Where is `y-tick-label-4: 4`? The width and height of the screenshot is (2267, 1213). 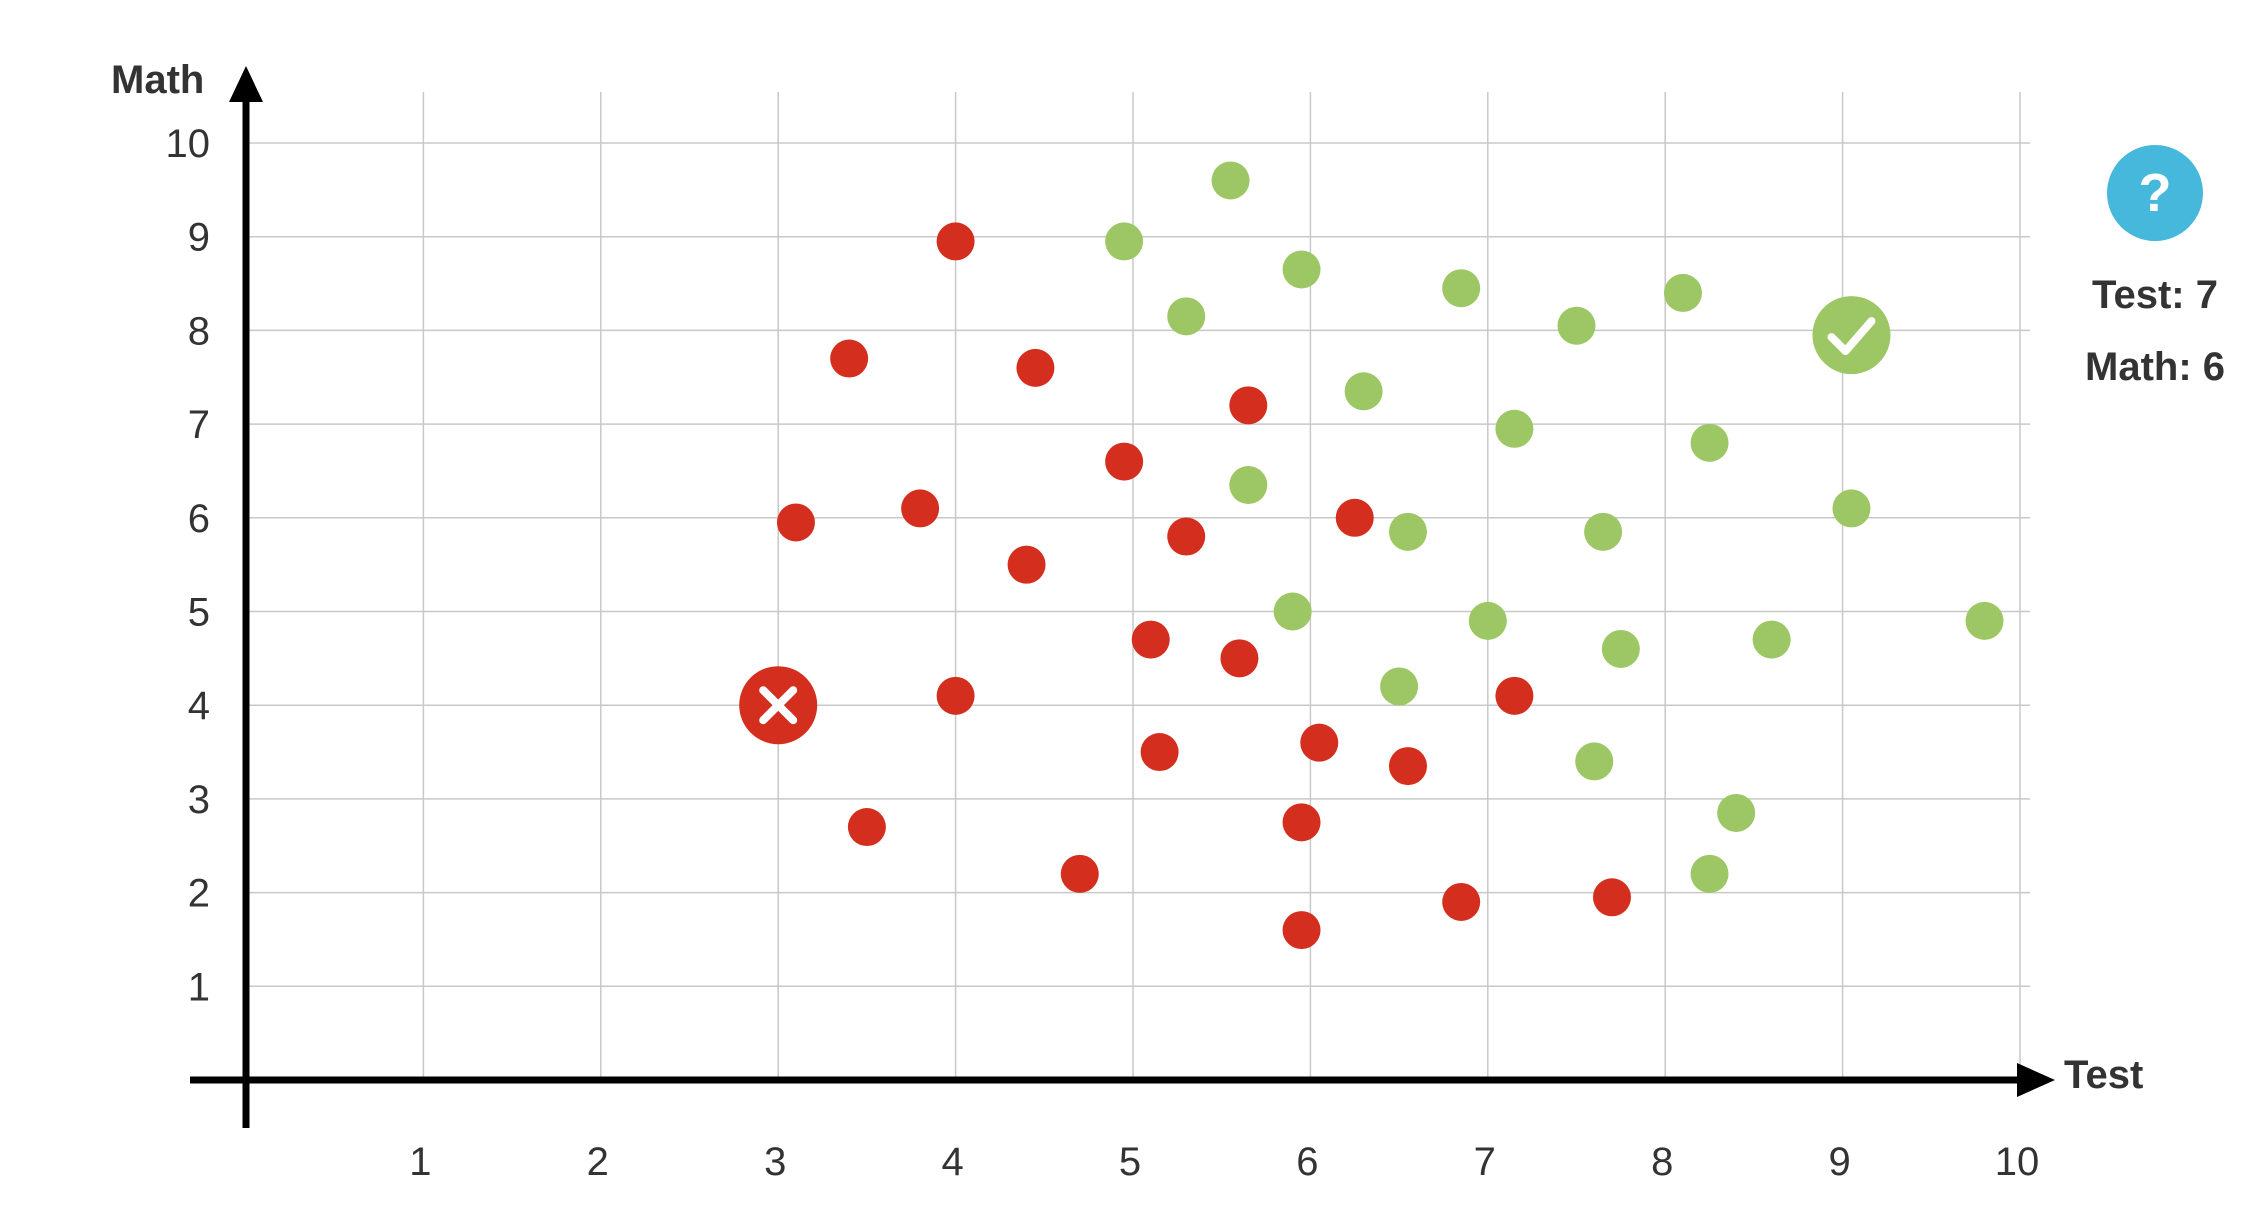
y-tick-label-4: 4 is located at coordinates (199, 706).